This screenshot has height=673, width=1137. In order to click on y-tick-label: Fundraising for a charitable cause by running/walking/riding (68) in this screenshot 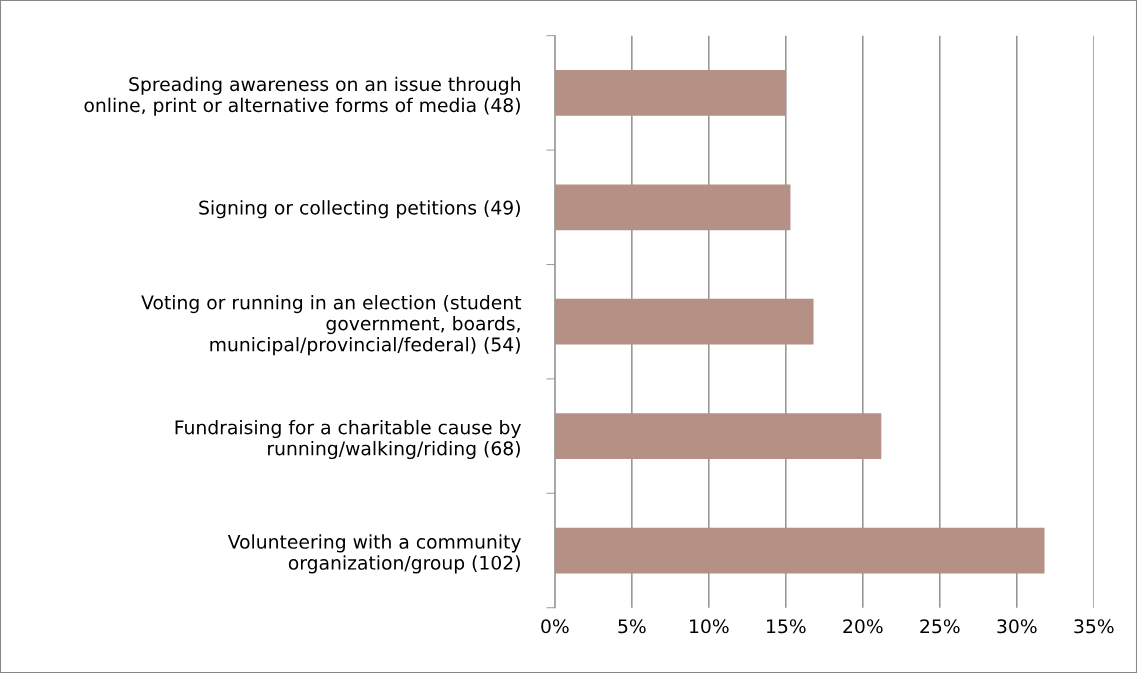, I will do `click(348, 439)`.